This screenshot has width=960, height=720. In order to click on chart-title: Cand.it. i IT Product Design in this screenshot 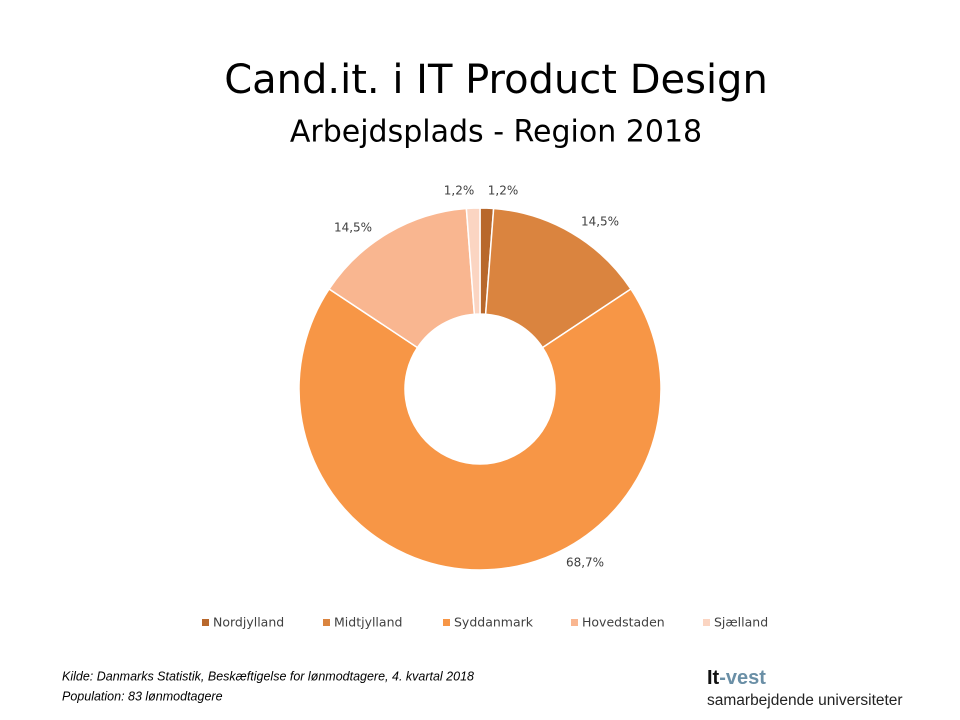, I will do `click(496, 80)`.